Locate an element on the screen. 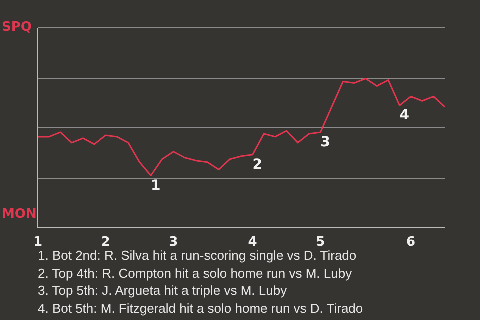  annotation: 1 is located at coordinates (156, 186).